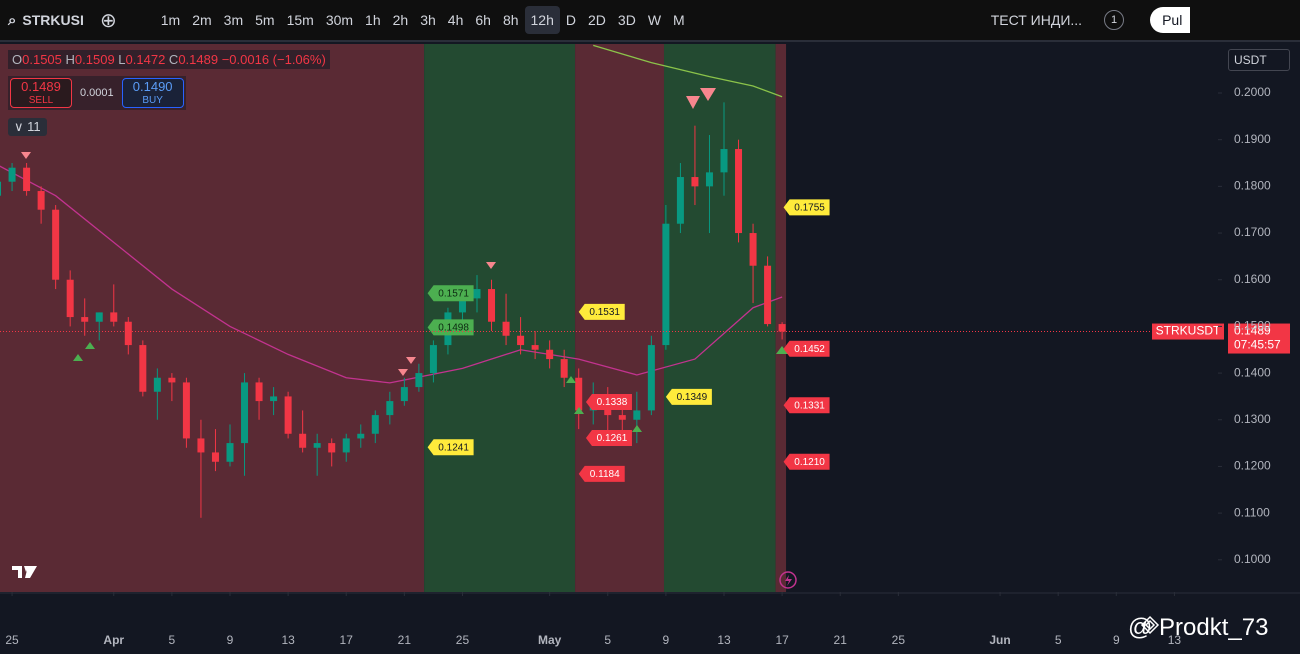  What do you see at coordinates (1252, 419) in the screenshot?
I see `y-tick-label: 0.1300` at bounding box center [1252, 419].